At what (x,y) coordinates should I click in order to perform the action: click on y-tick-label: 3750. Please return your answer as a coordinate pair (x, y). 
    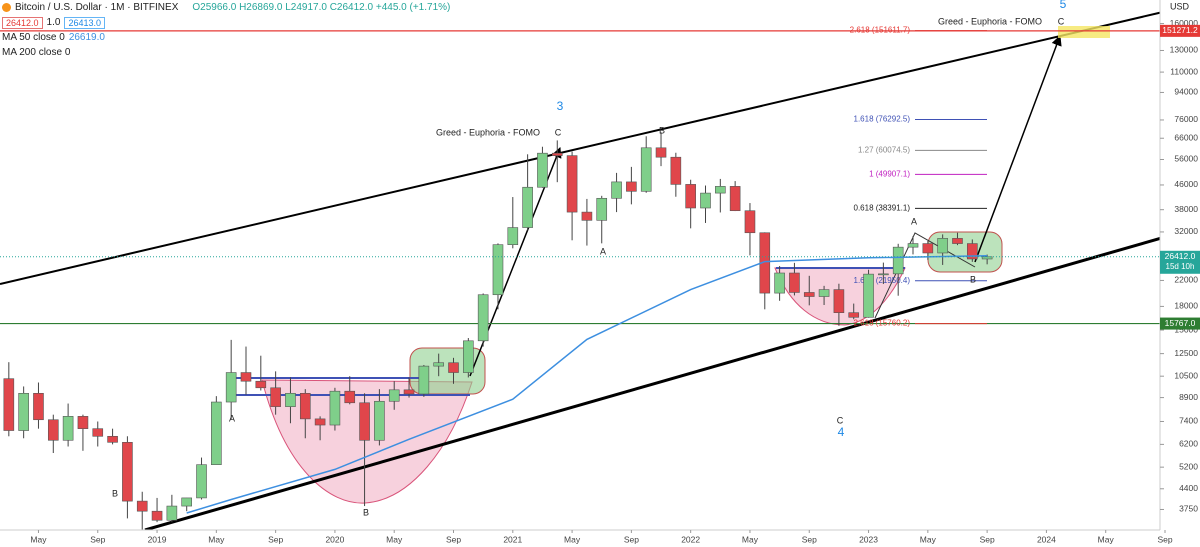
    Looking at the image, I should click on (1188, 509).